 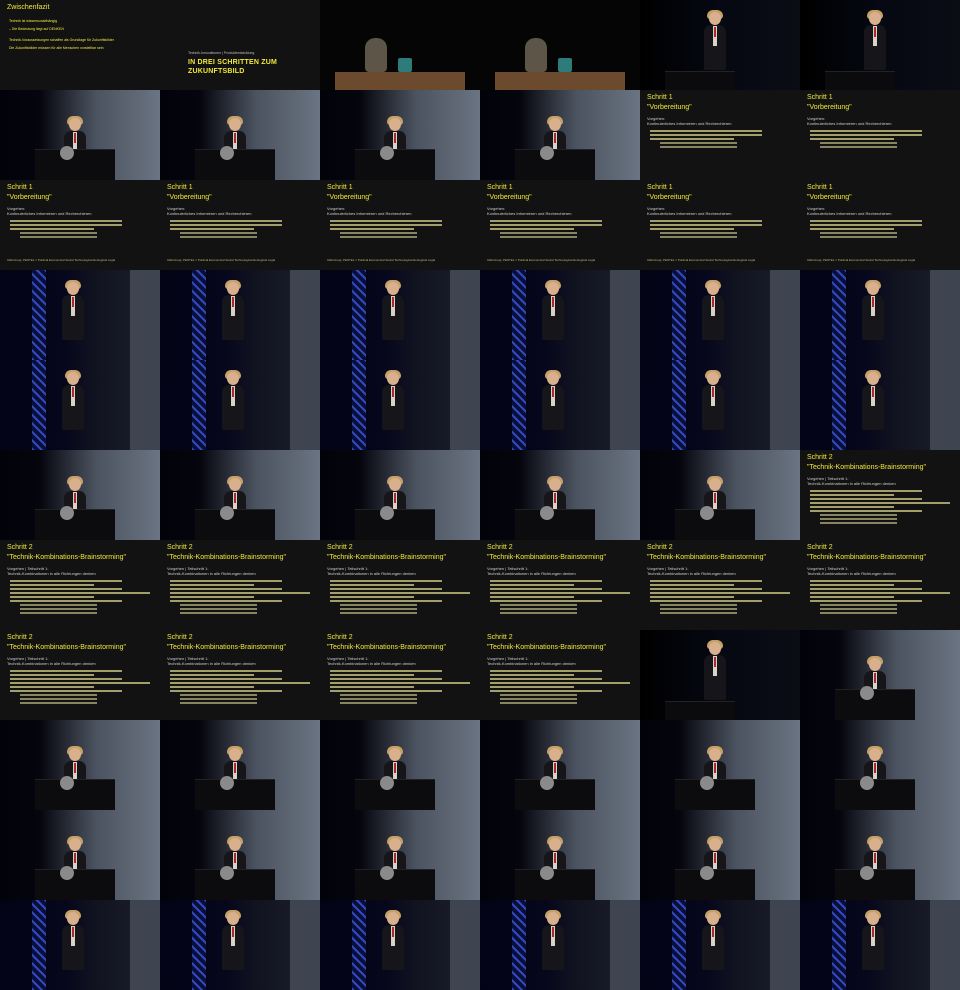 I want to click on slide-heading: IN DREI SCHRITTEN ZUM ZUKUNFTSBILD, so click(x=232, y=67).